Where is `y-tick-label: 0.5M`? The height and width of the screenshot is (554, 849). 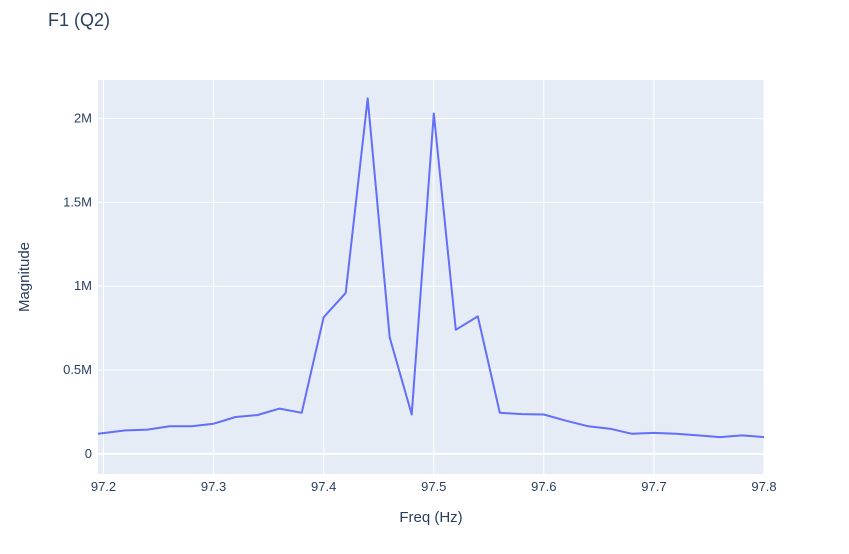
y-tick-label: 0.5M is located at coordinates (77, 369).